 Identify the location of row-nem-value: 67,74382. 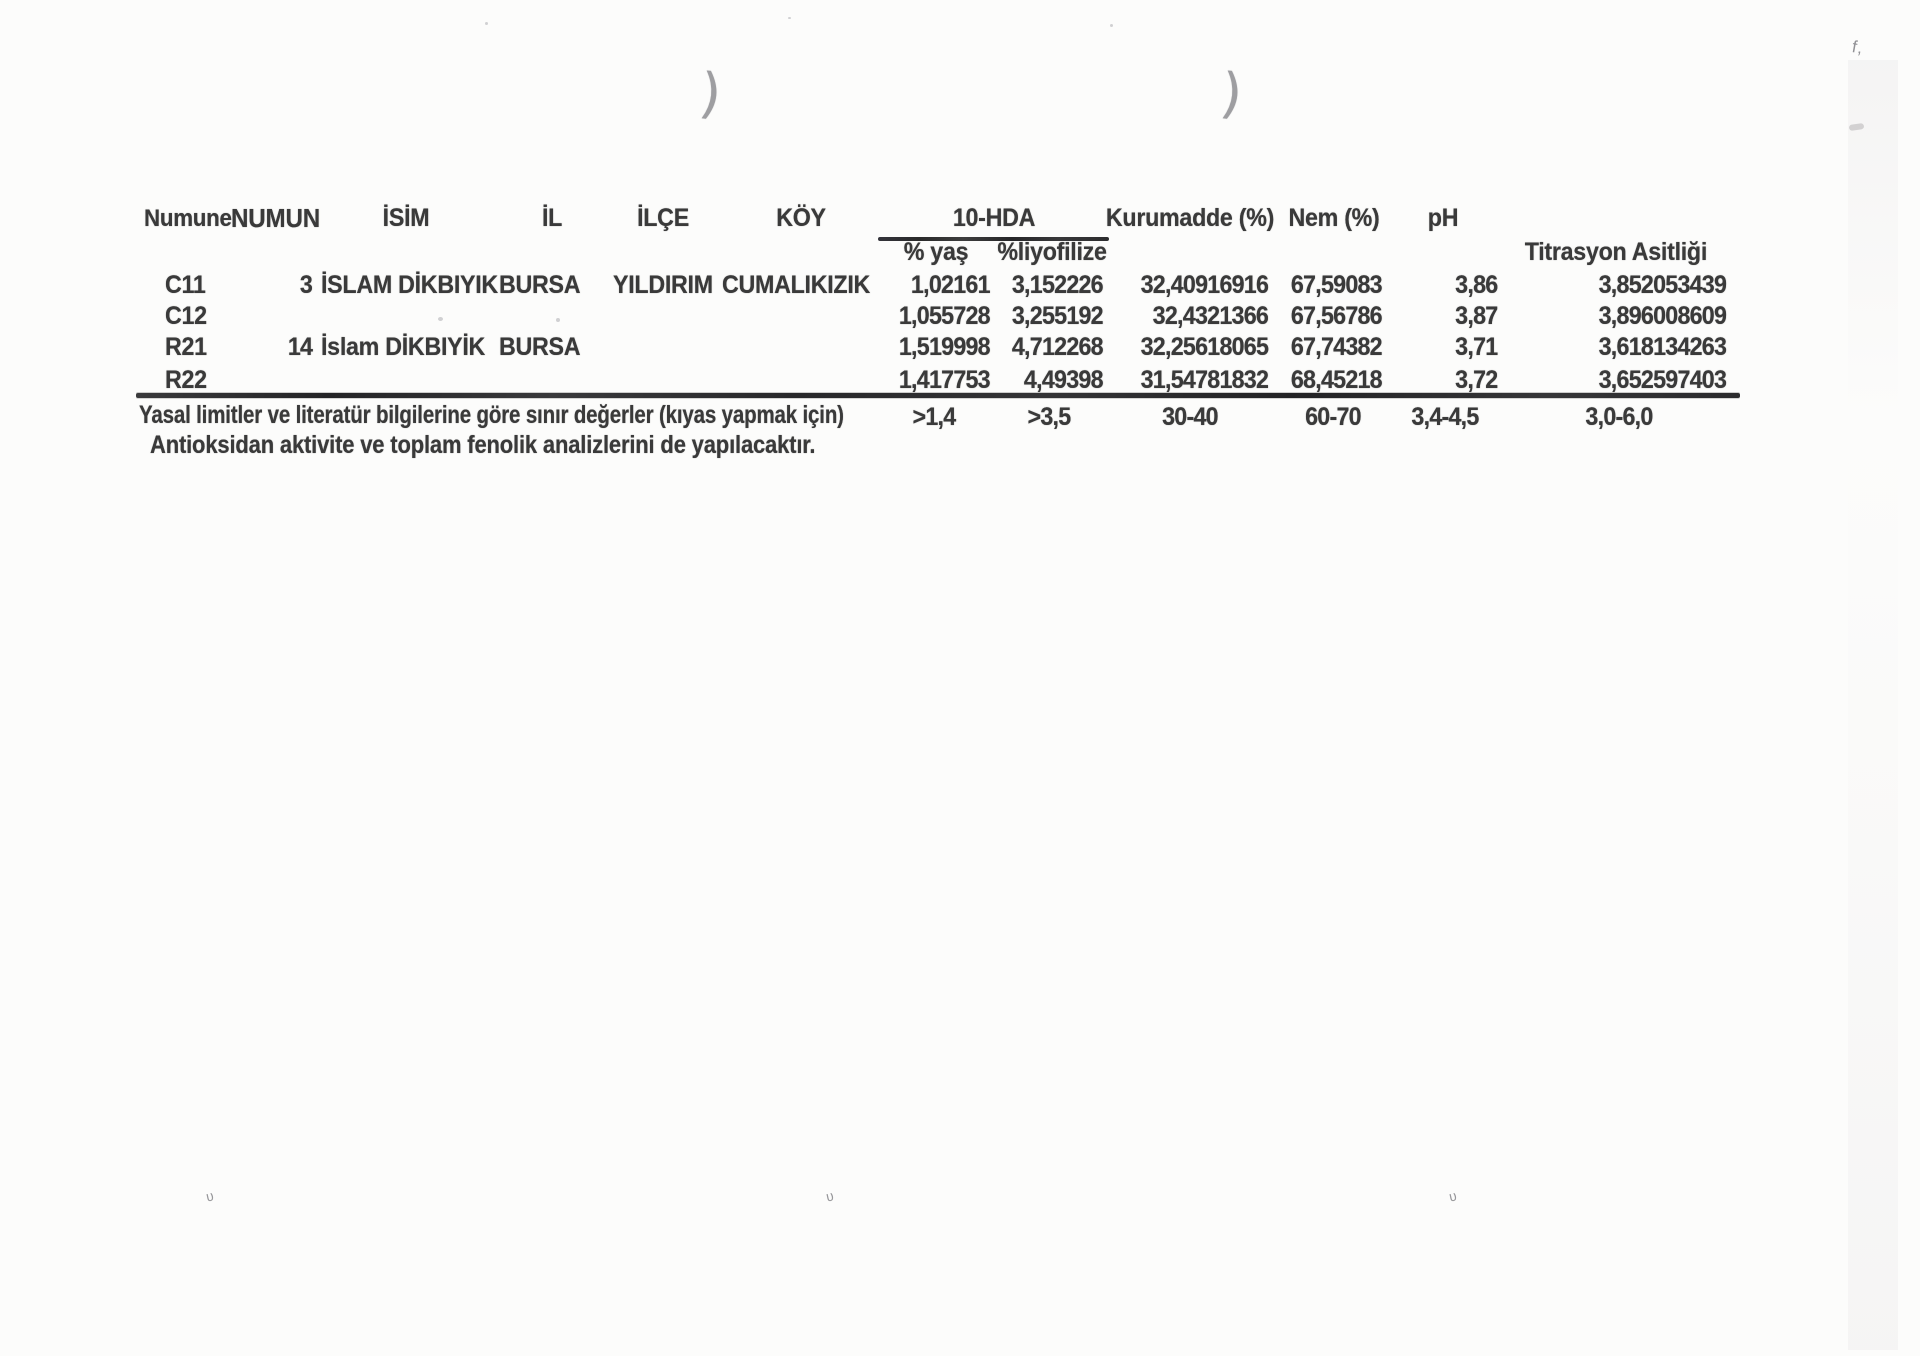
(1336, 347).